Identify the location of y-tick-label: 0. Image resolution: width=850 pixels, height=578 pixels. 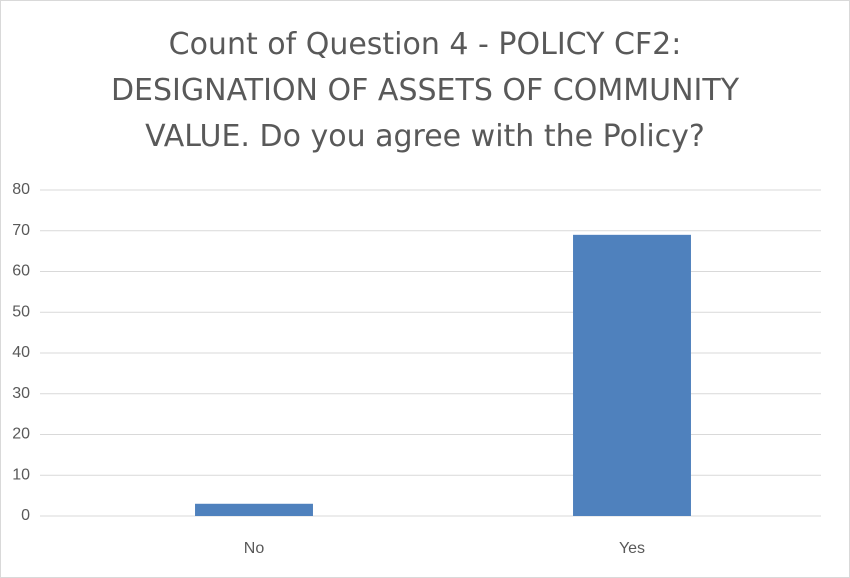
(25, 515).